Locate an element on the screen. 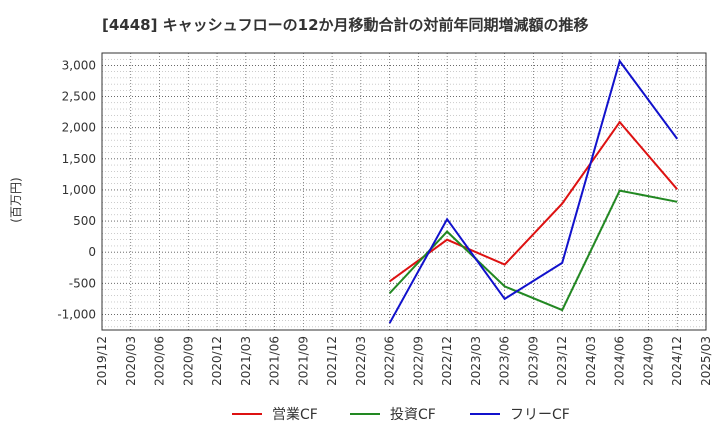  y-tick-label: 500 is located at coordinates (84, 221).